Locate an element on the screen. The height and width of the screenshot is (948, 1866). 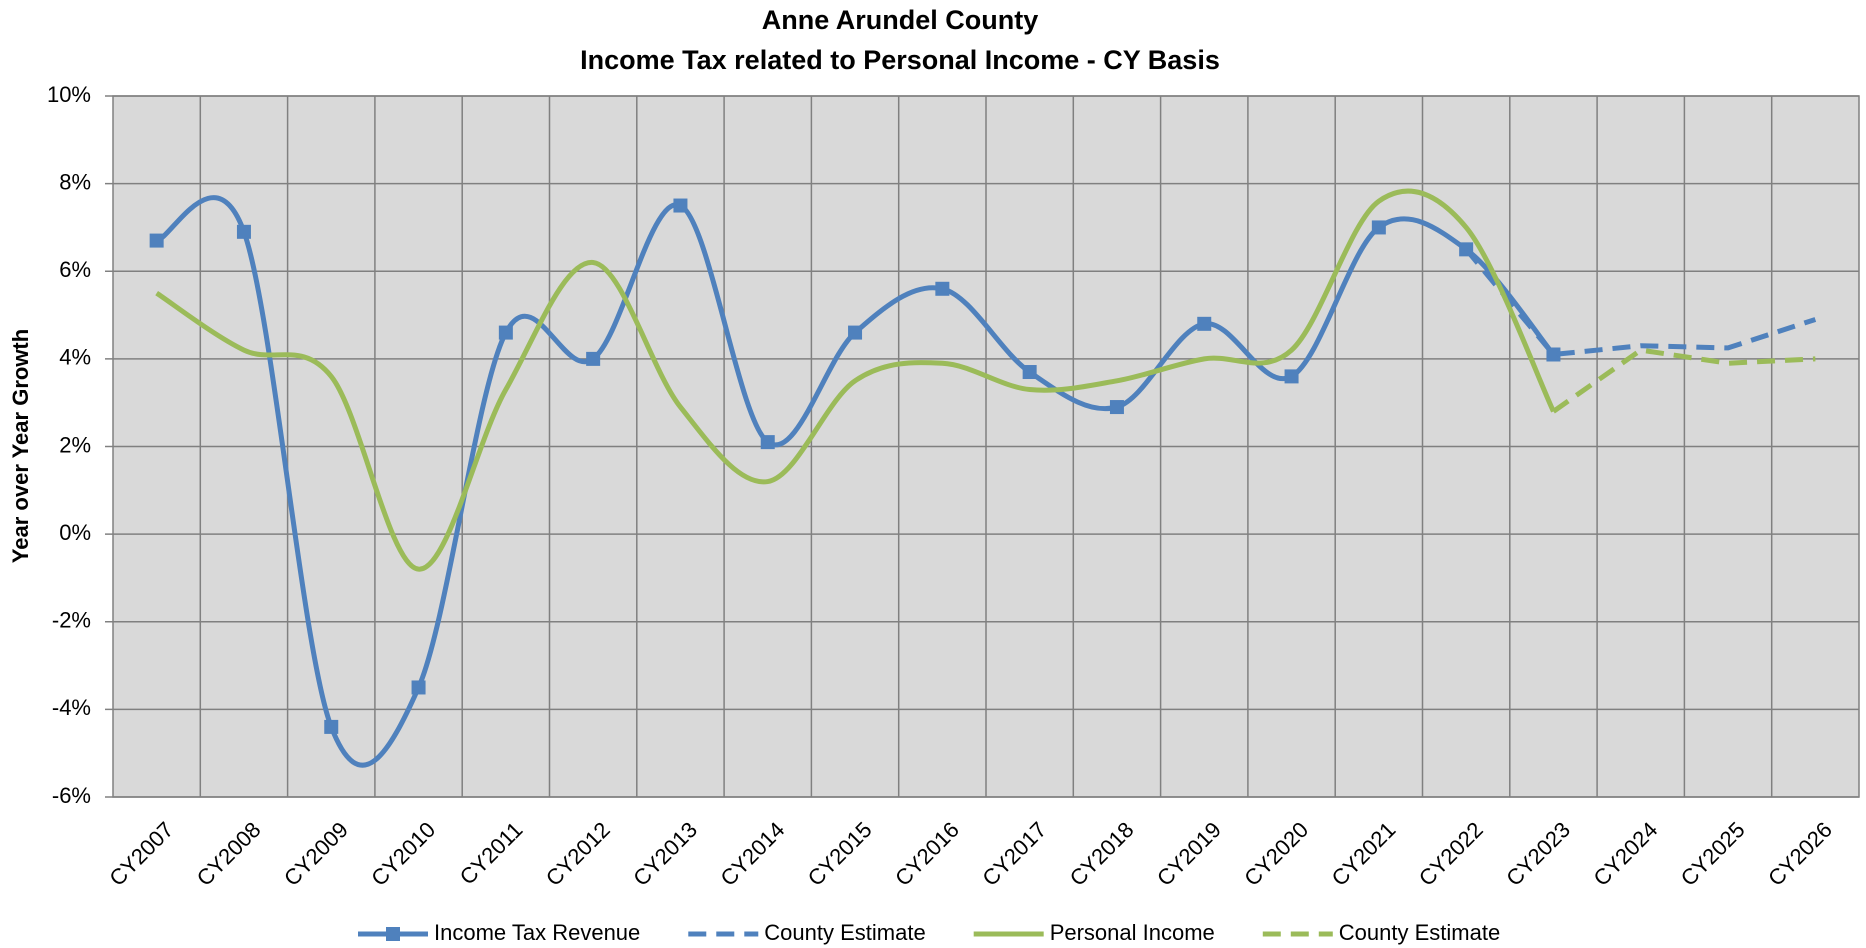
x-tick-label: CY2020 is located at coordinates (1276, 854).